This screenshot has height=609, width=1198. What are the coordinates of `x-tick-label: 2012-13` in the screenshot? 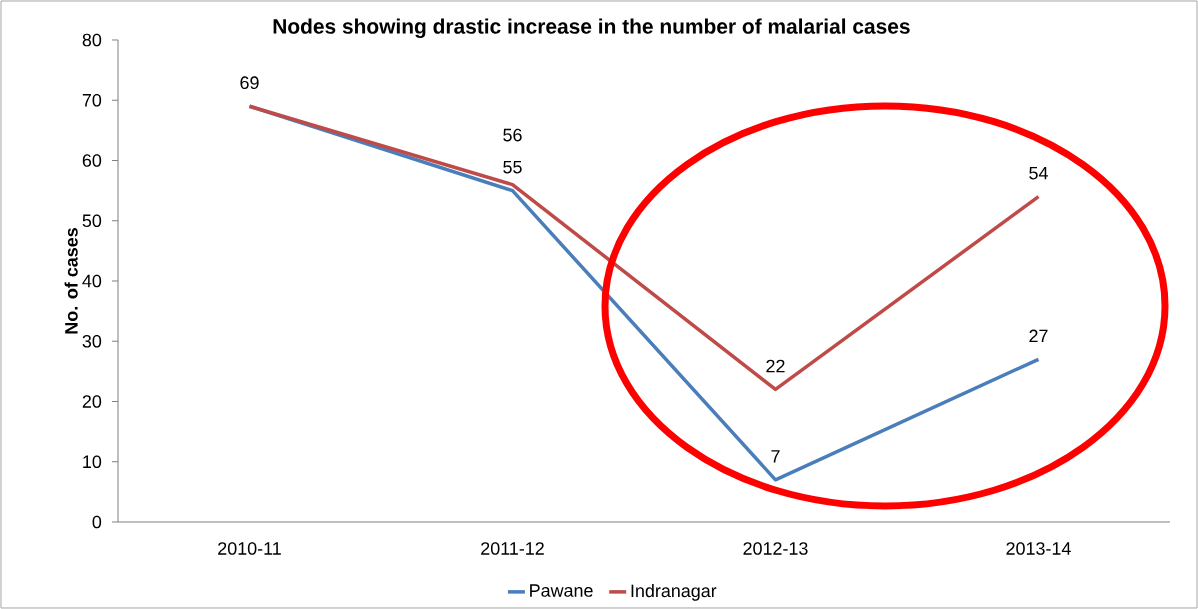 It's located at (775, 548).